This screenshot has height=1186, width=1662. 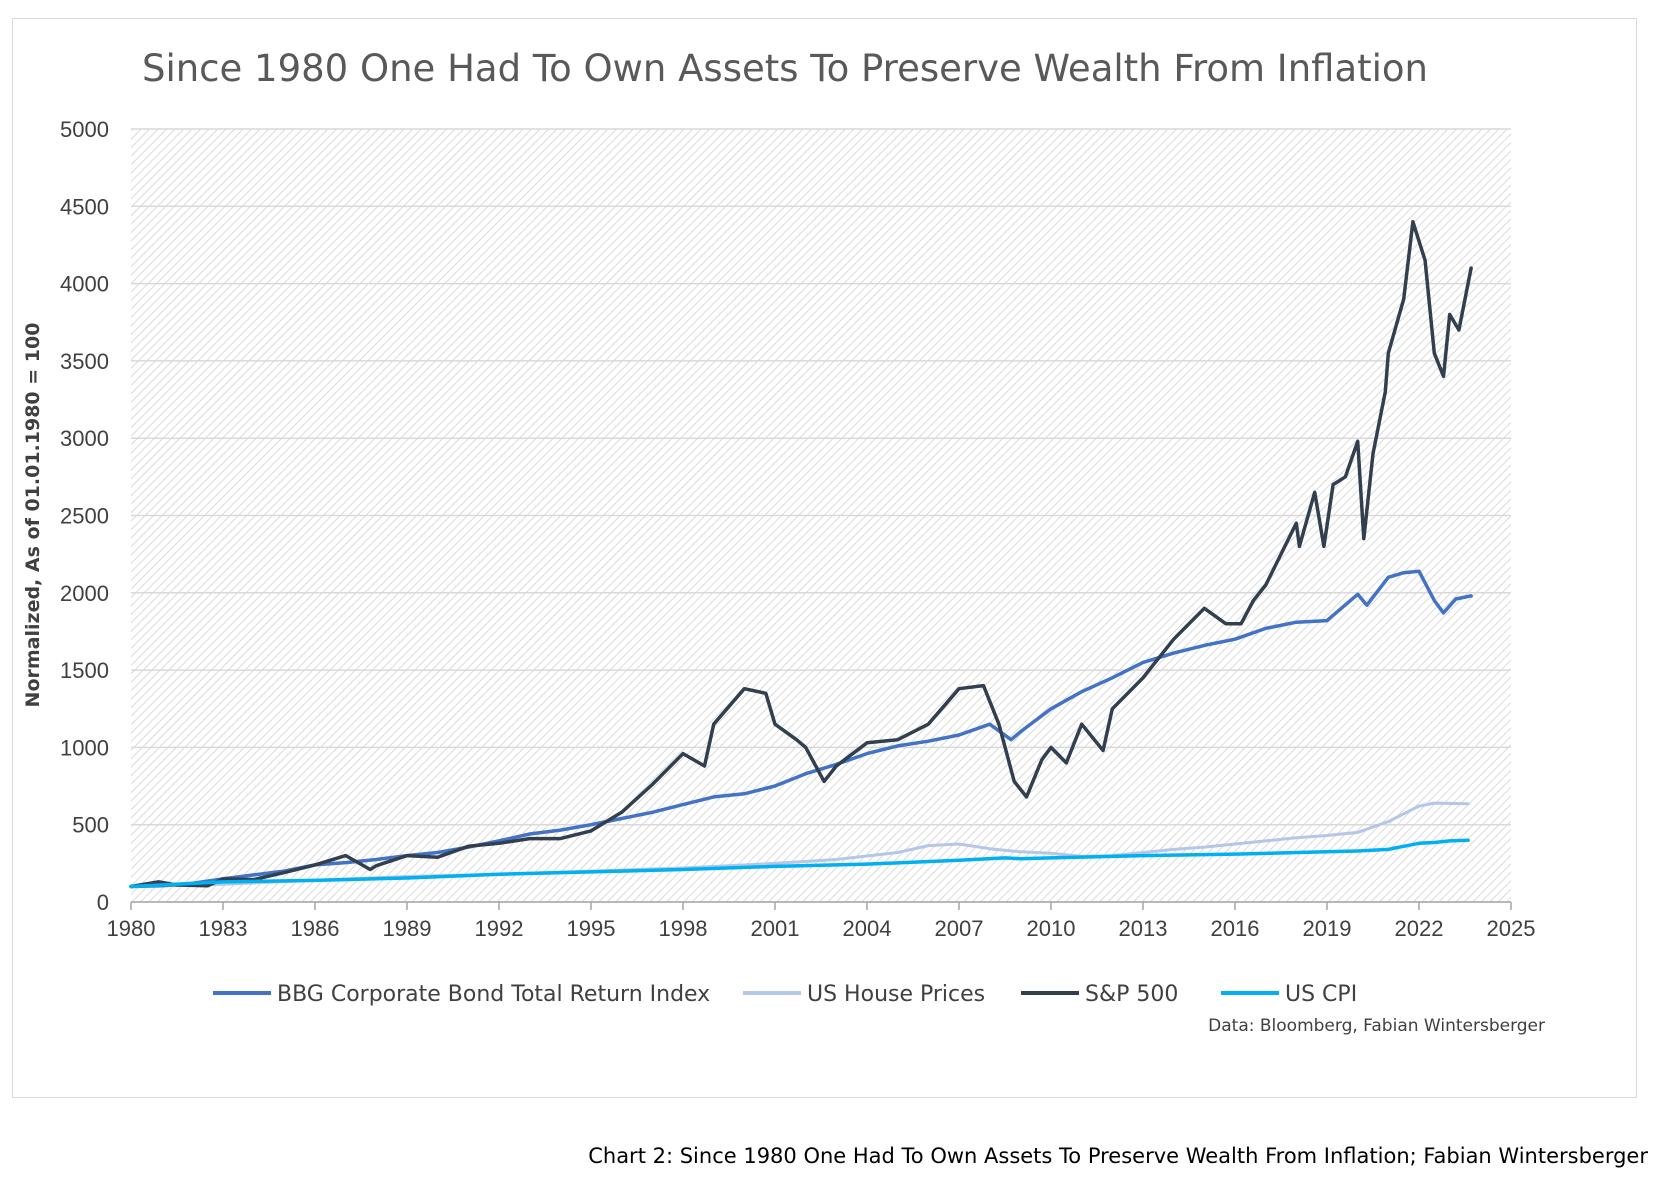 What do you see at coordinates (1051, 928) in the screenshot?
I see `x-tick-label: 2010` at bounding box center [1051, 928].